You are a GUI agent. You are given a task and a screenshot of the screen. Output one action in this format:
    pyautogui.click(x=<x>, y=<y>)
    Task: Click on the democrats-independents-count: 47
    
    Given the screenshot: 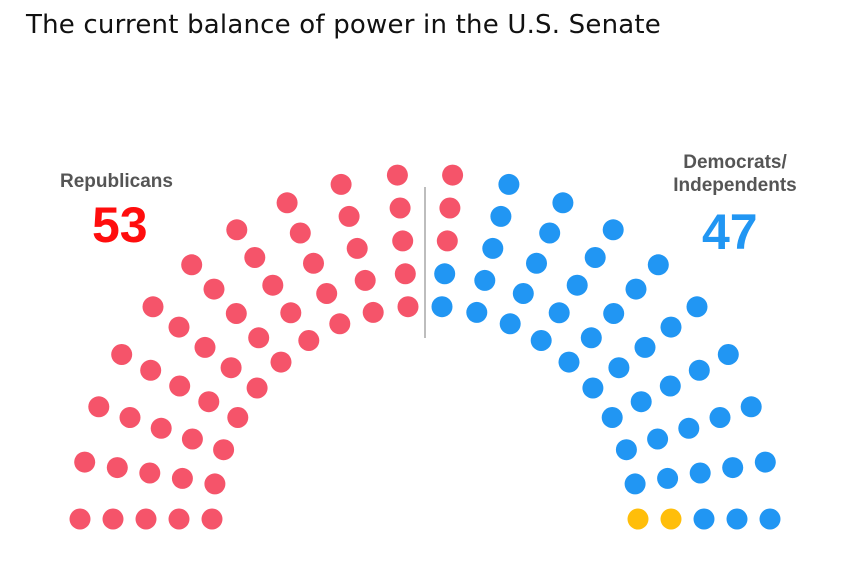 What is the action you would take?
    pyautogui.click(x=730, y=232)
    